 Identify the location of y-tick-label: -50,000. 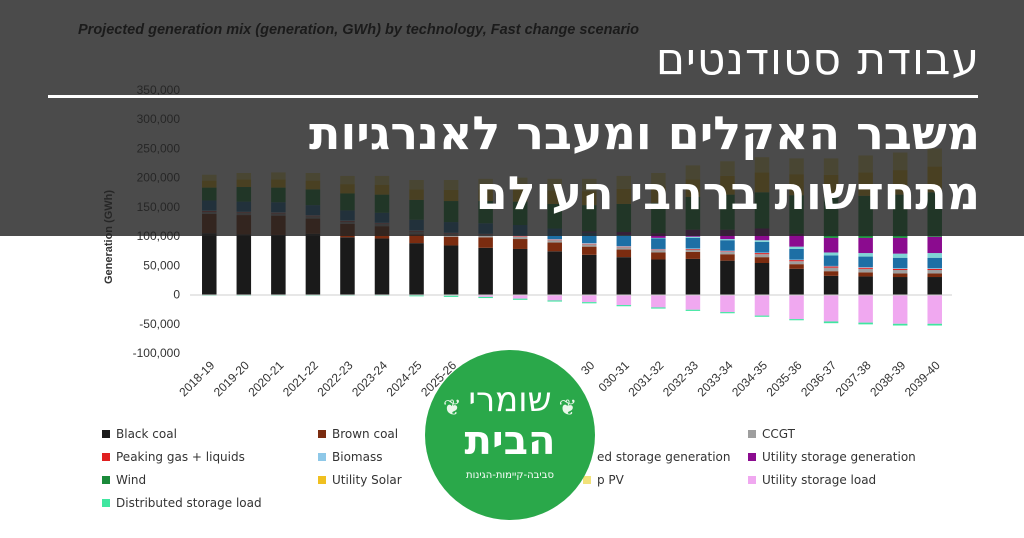
(159, 324).